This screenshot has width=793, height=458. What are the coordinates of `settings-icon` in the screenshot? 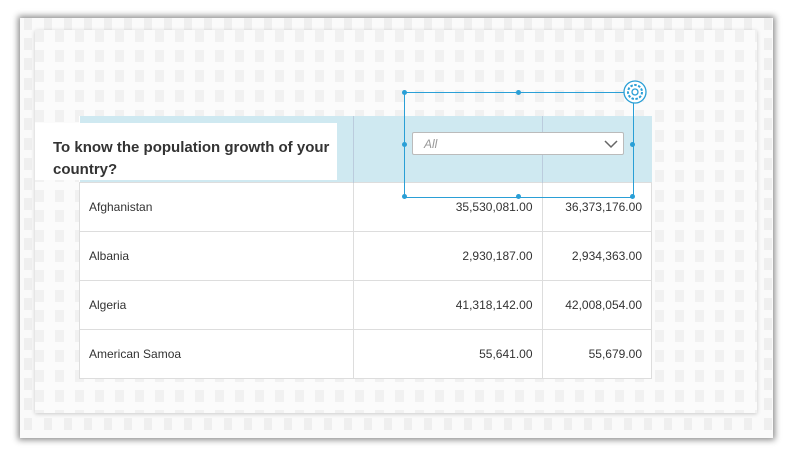 It's located at (635, 92).